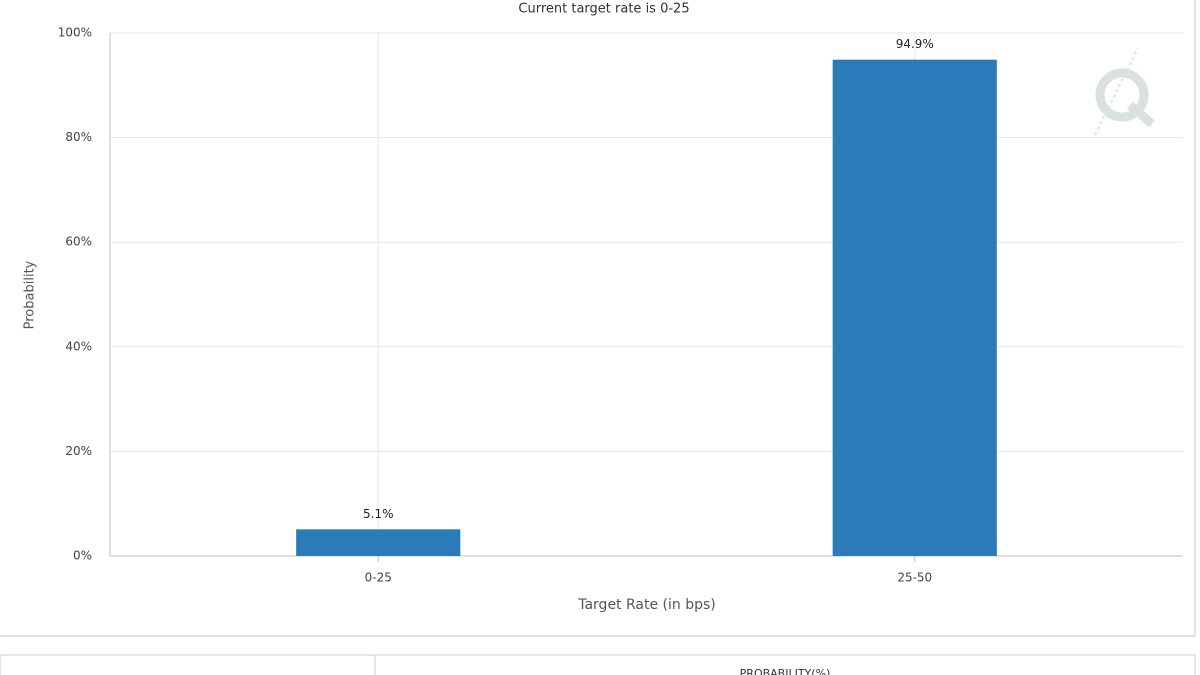  I want to click on y-tick-label: 40%, so click(78, 346).